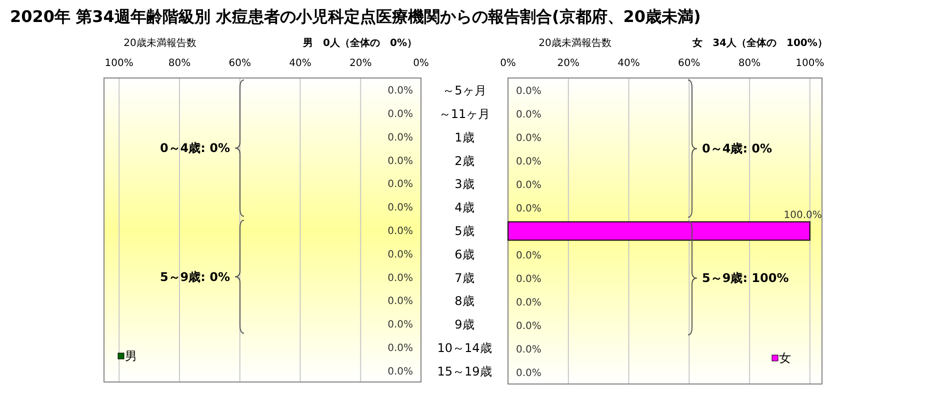  What do you see at coordinates (760, 43) in the screenshot?
I see `text: 女 34人（全体の 100%）` at bounding box center [760, 43].